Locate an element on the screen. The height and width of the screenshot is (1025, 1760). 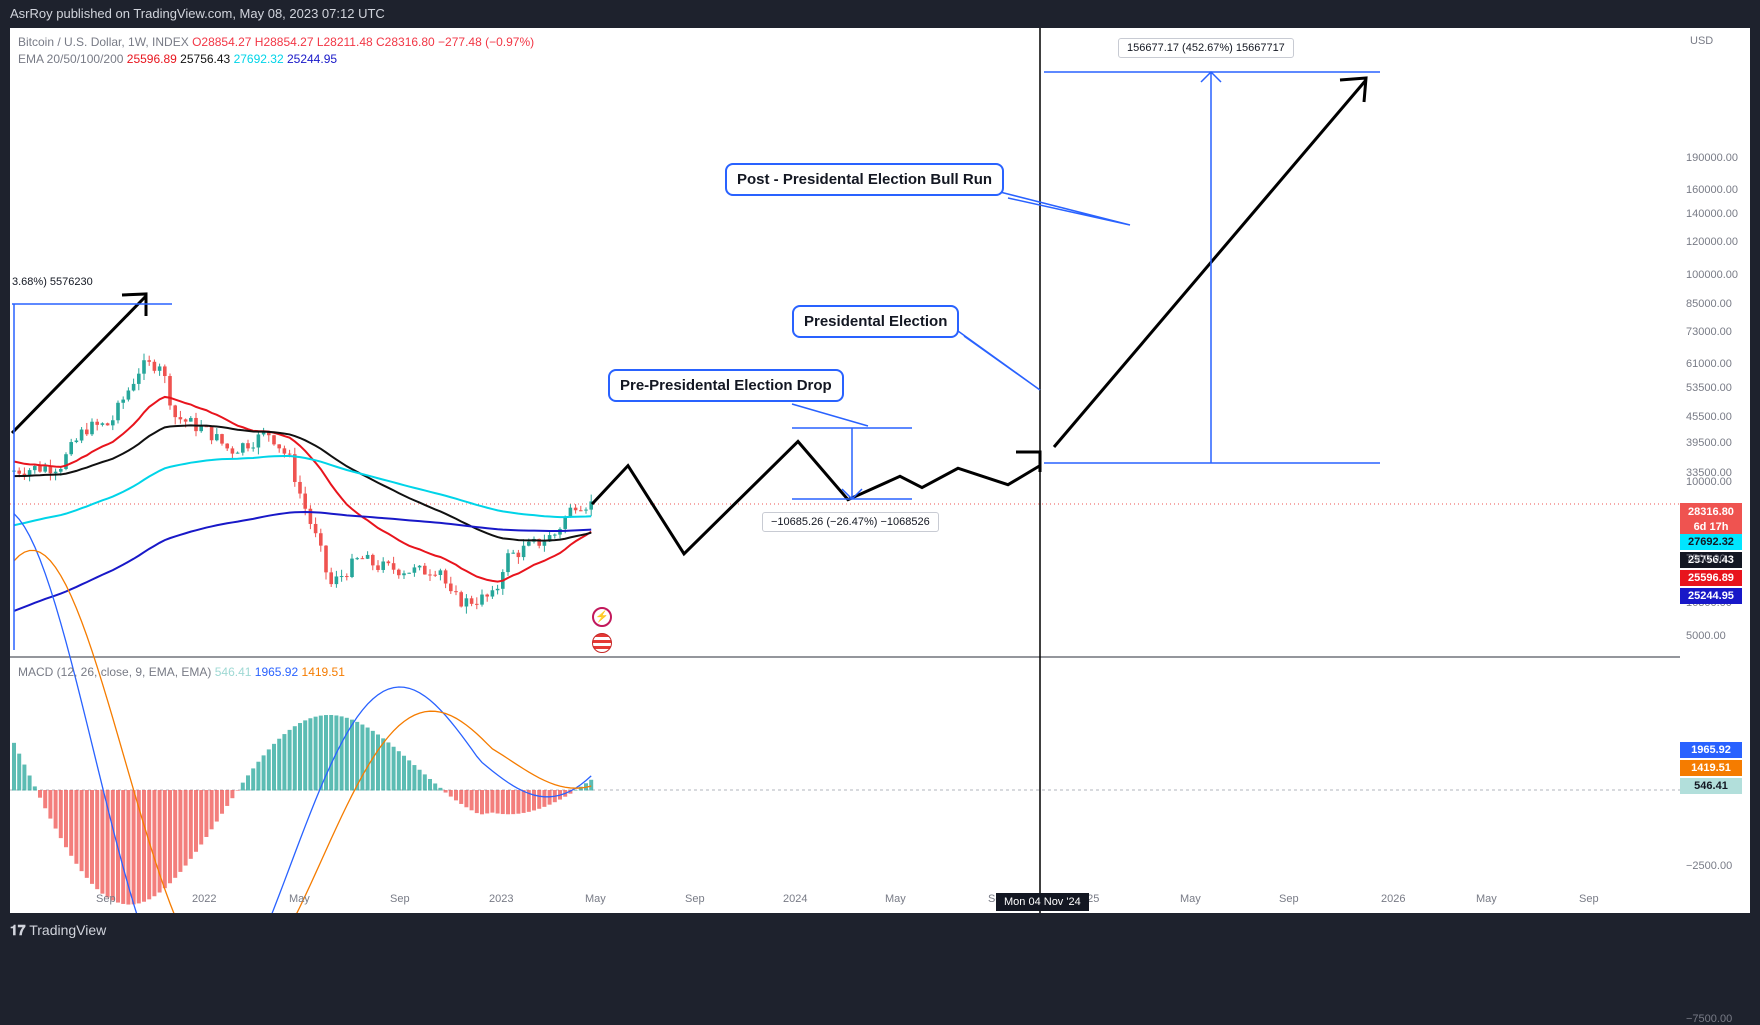
crosshair-date-label: Mon 04 Nov '24 is located at coordinates (1042, 902).